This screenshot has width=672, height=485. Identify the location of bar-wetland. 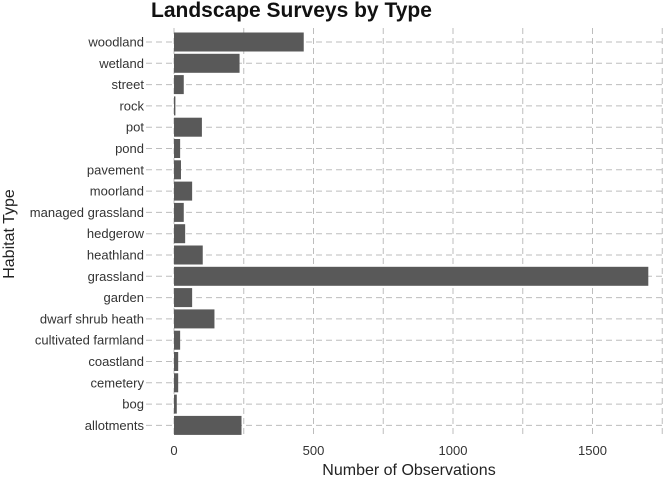
(207, 63).